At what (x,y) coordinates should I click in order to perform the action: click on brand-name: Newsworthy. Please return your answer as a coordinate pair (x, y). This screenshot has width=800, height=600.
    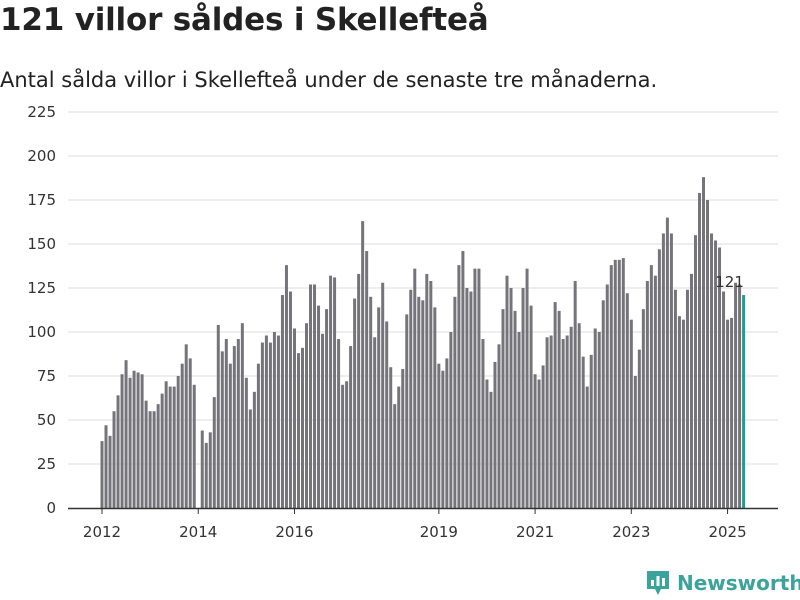
    Looking at the image, I should click on (738, 583).